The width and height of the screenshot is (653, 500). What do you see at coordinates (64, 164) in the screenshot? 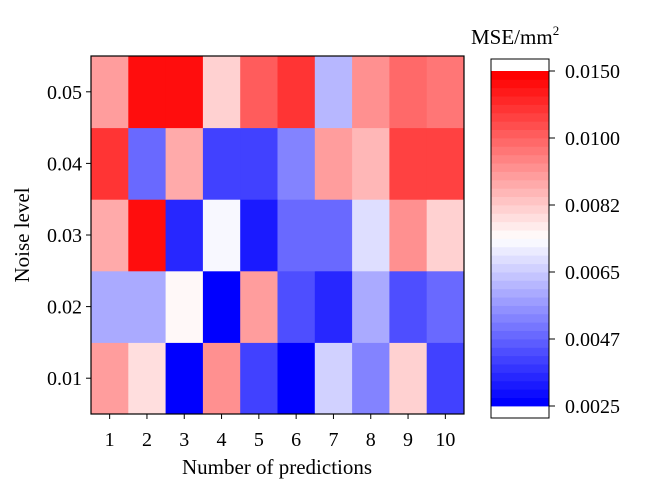
I see `y-tick-label: 0.04` at bounding box center [64, 164].